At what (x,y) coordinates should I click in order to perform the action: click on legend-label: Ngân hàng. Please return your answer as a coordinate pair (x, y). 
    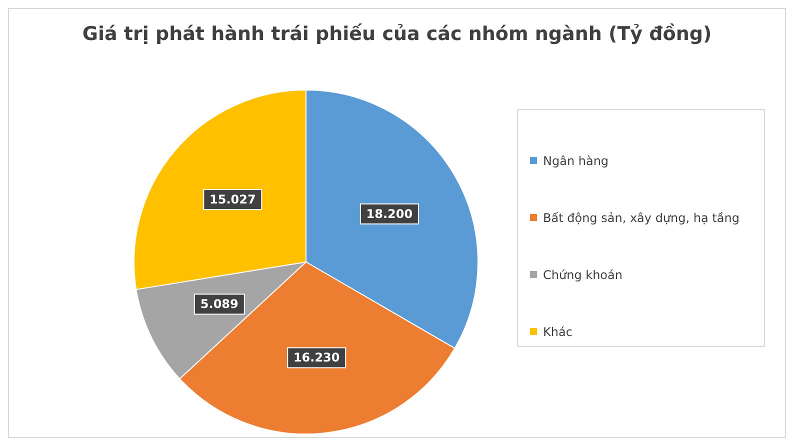
    Looking at the image, I should click on (576, 161).